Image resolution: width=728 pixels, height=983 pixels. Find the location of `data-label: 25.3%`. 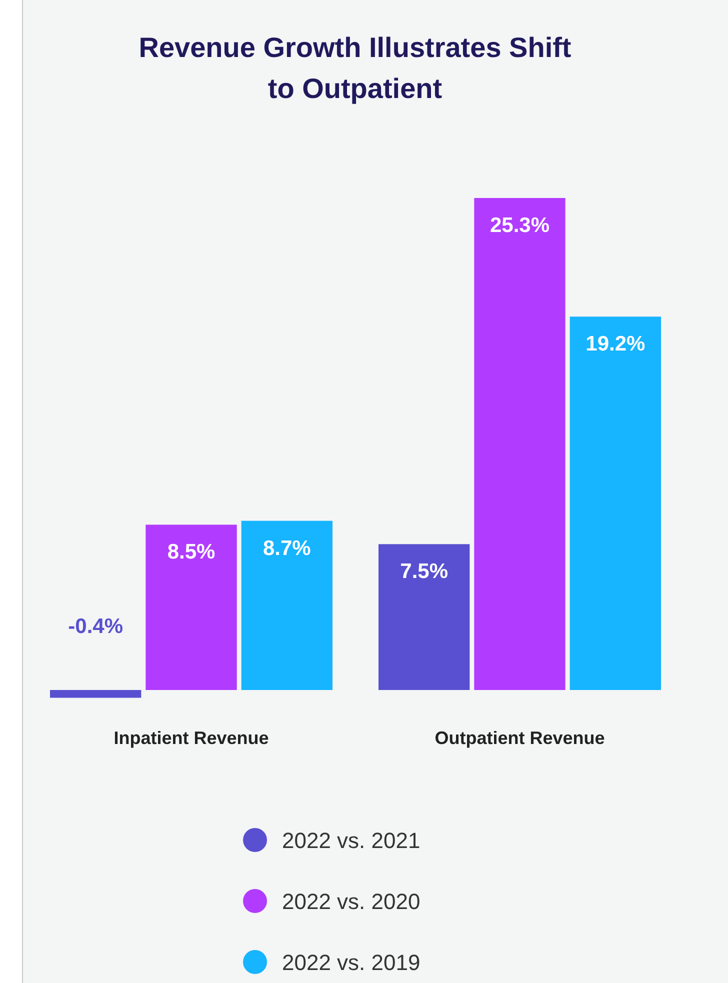

data-label: 25.3% is located at coordinates (520, 225).